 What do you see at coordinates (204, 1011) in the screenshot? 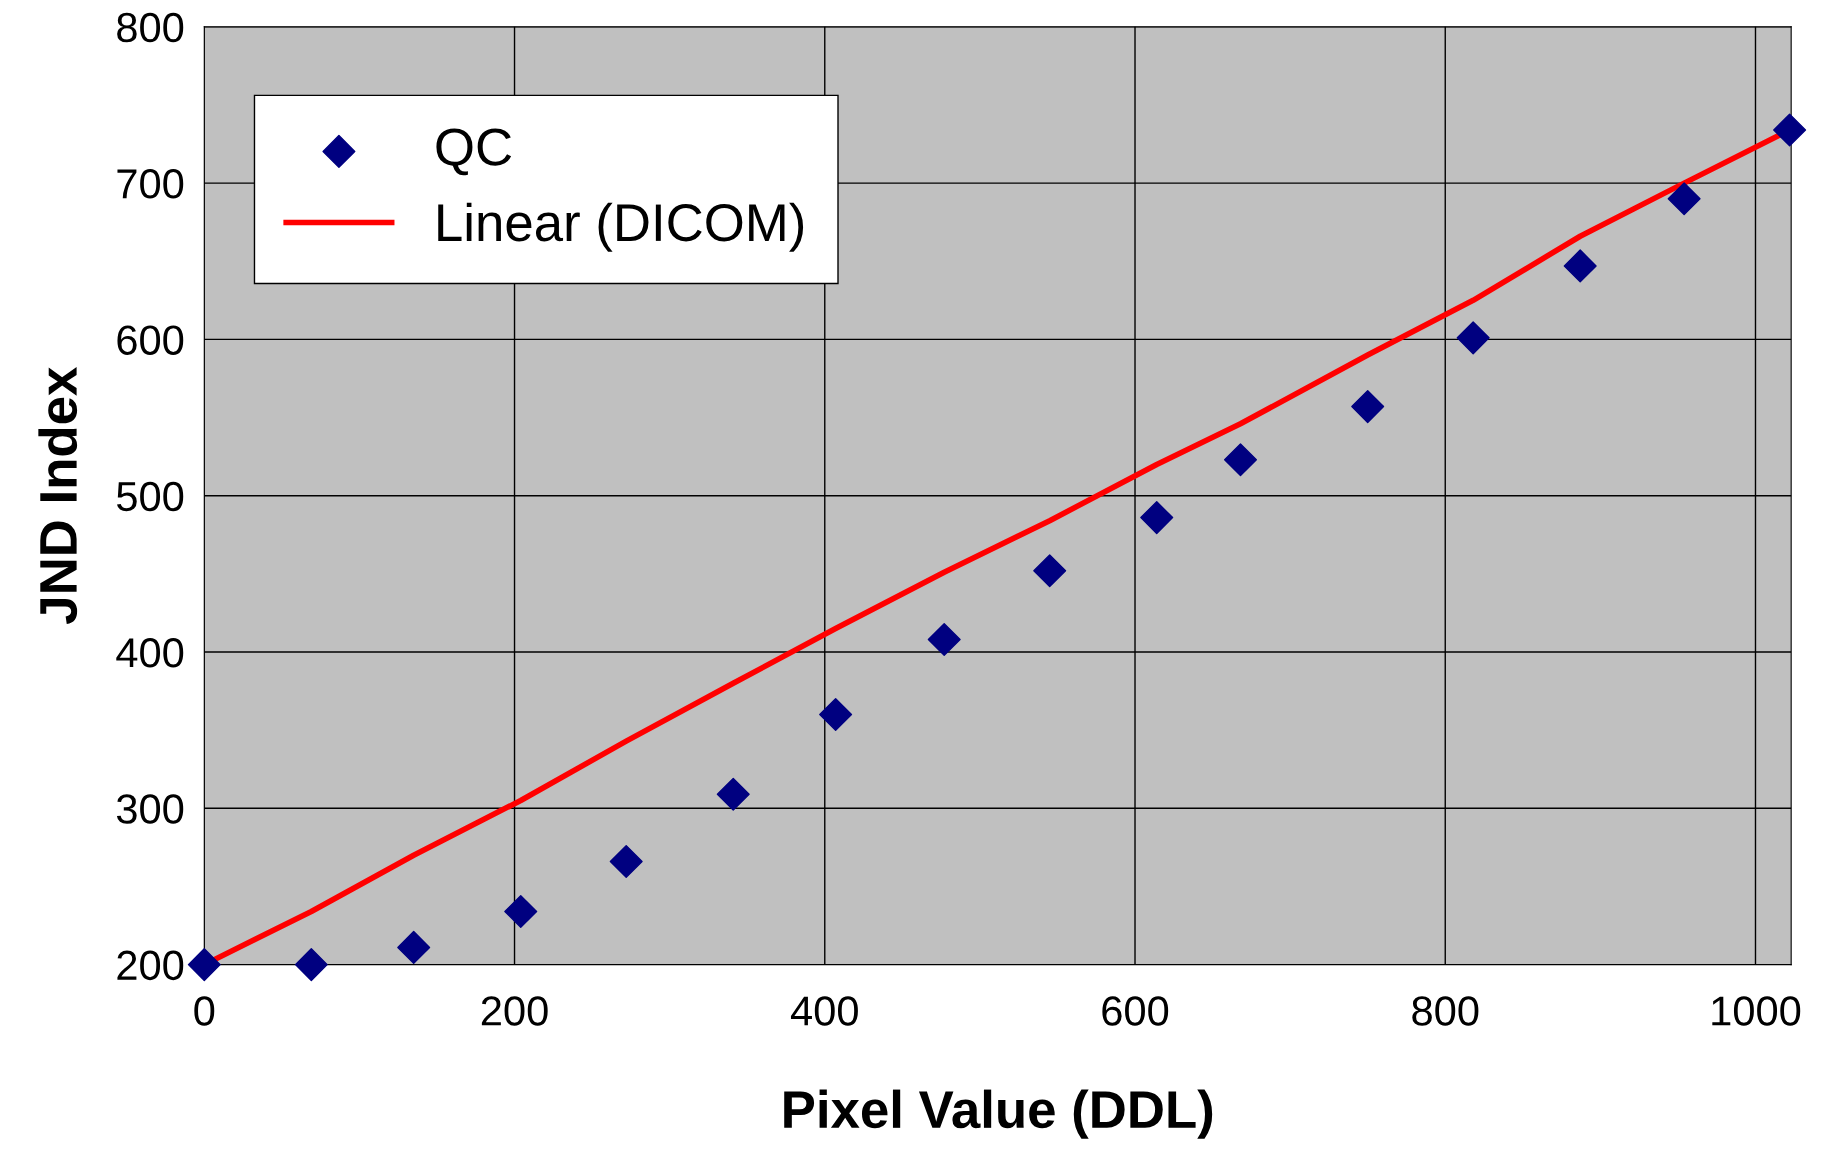
I see `x-tick-label: 0` at bounding box center [204, 1011].